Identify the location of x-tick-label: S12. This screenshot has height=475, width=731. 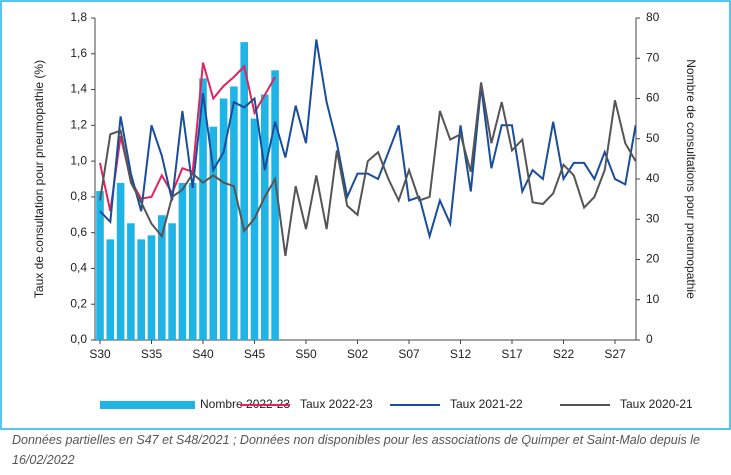
(461, 354).